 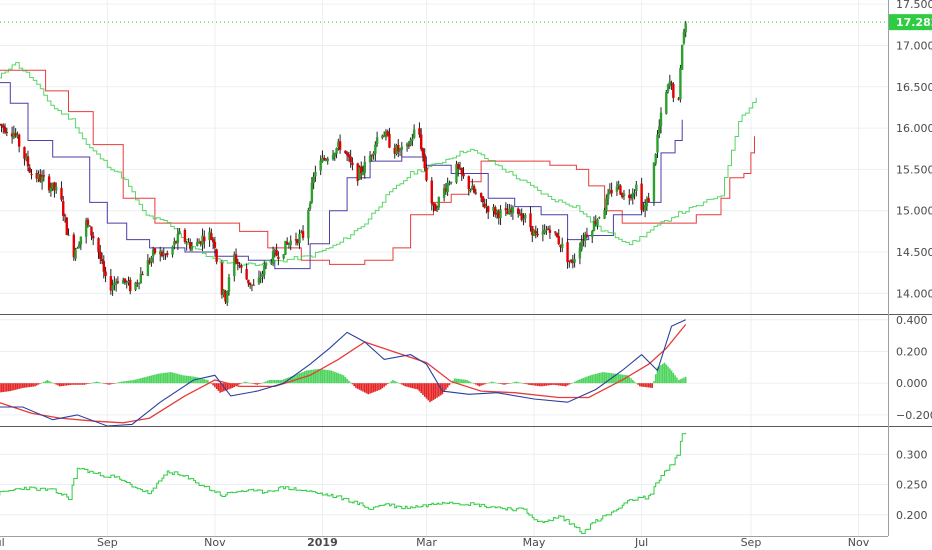 I want to click on macd-line, so click(x=343, y=373).